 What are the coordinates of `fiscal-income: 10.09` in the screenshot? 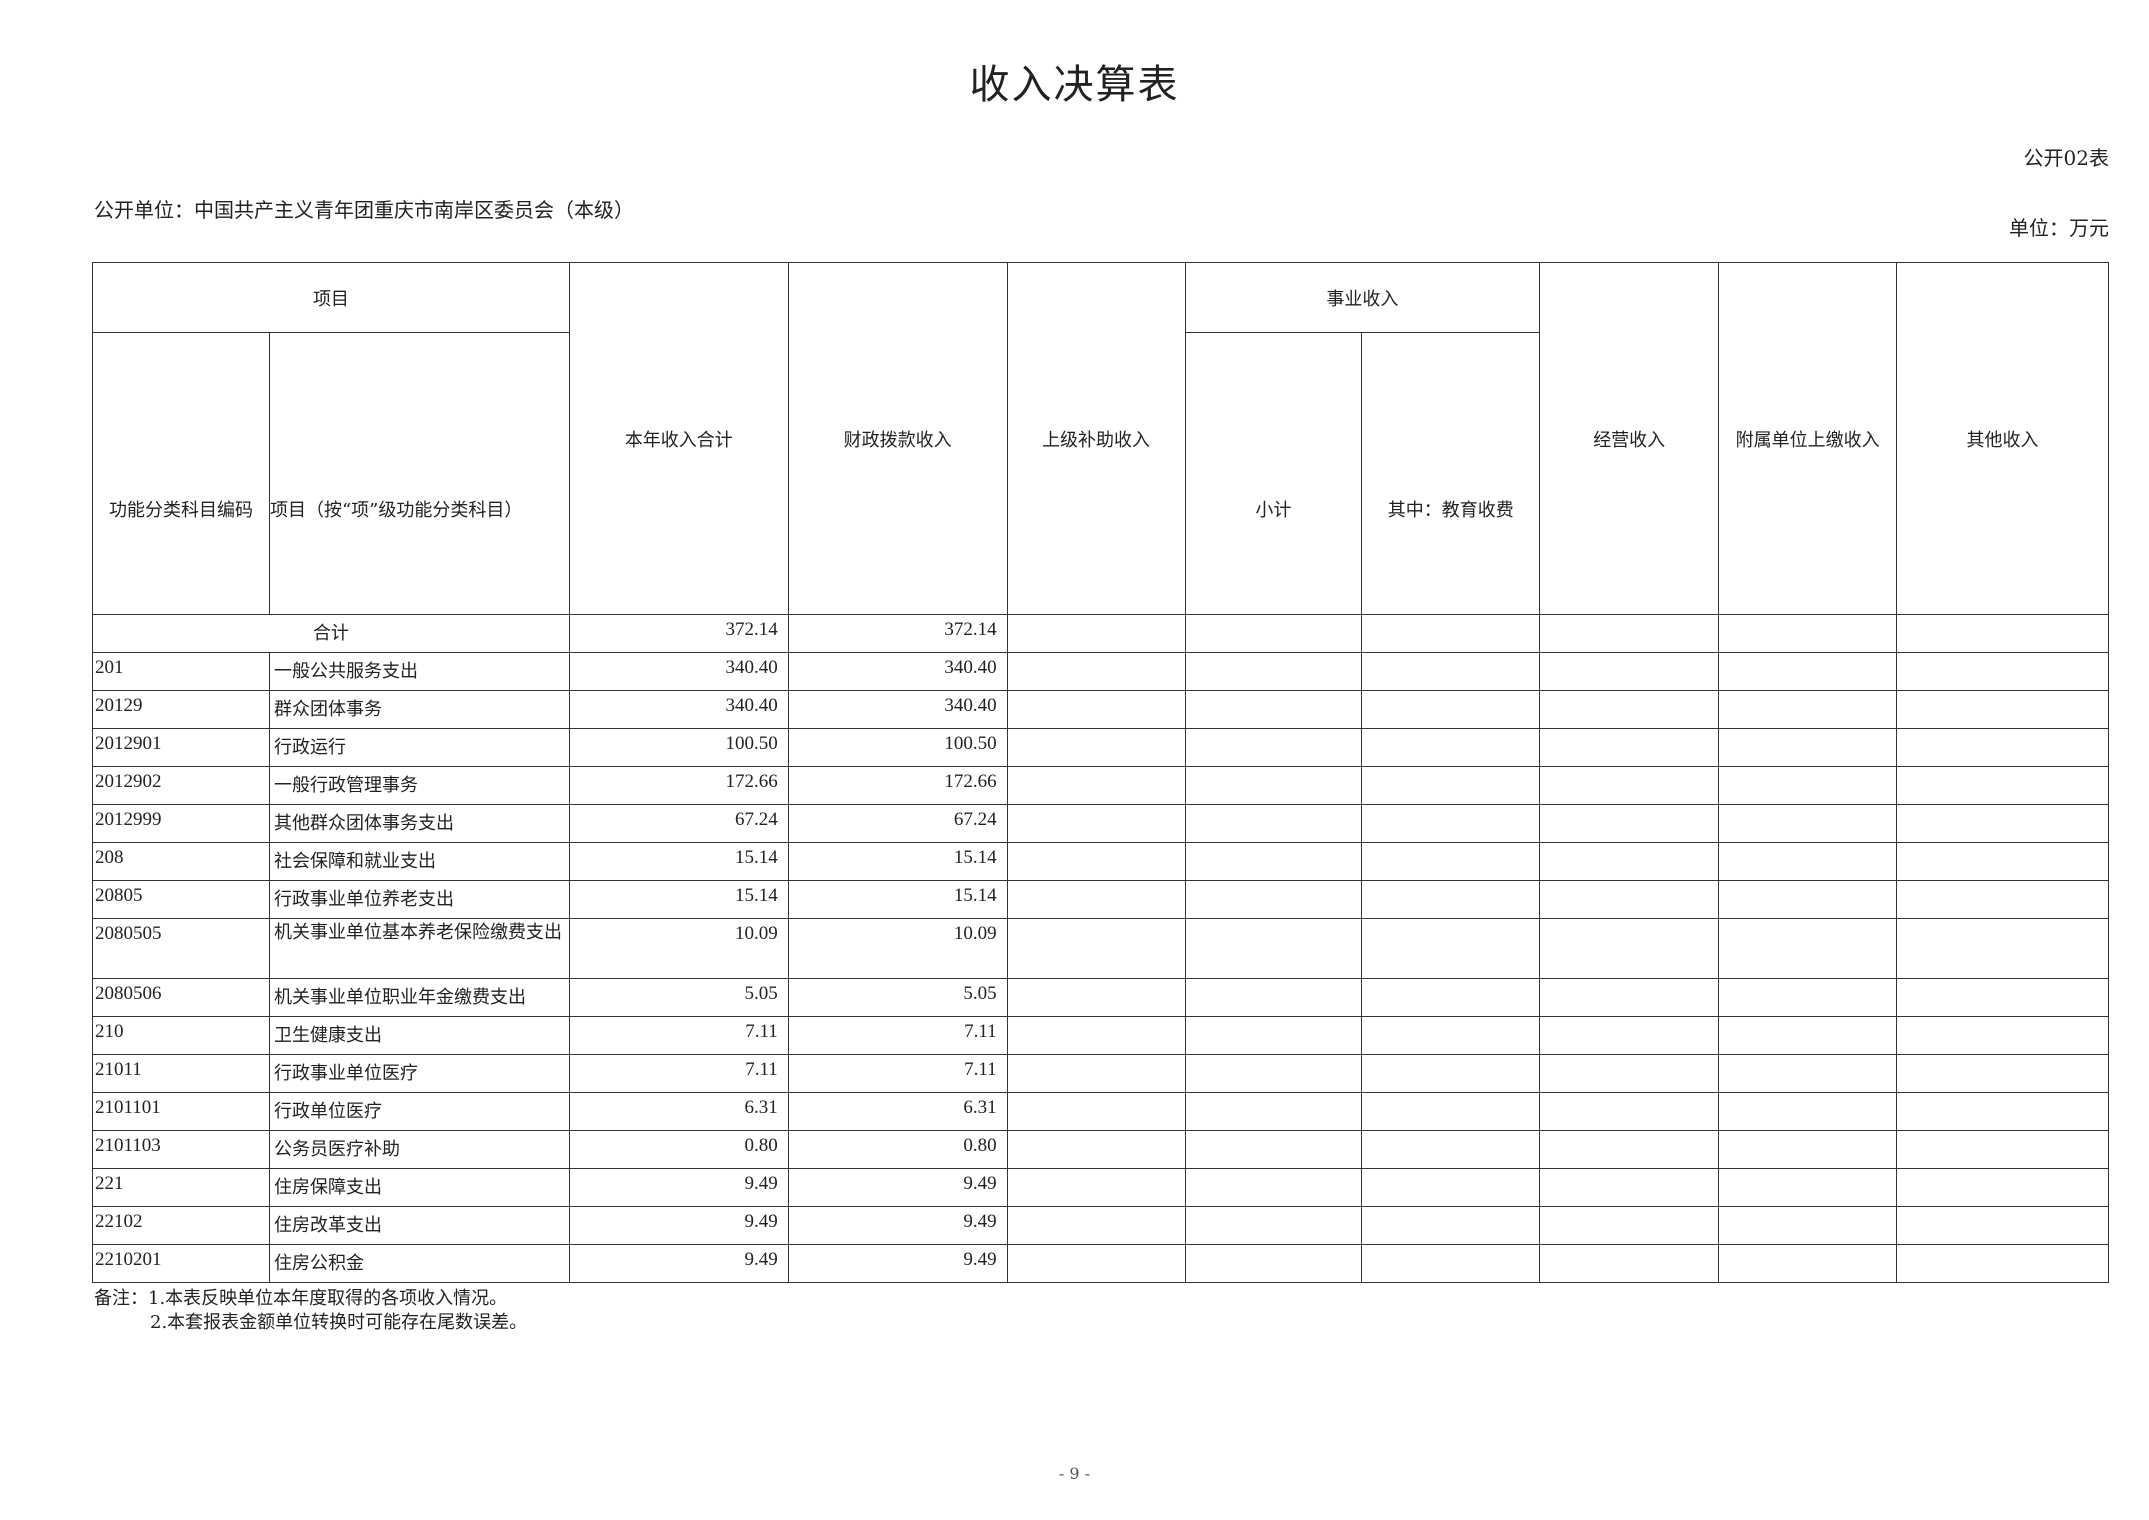 It's located at (897, 948).